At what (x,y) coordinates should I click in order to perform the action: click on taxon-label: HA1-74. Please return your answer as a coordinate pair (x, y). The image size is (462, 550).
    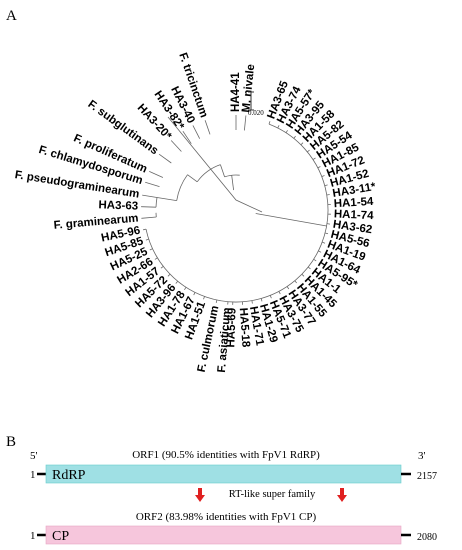
    Looking at the image, I should click on (354, 215).